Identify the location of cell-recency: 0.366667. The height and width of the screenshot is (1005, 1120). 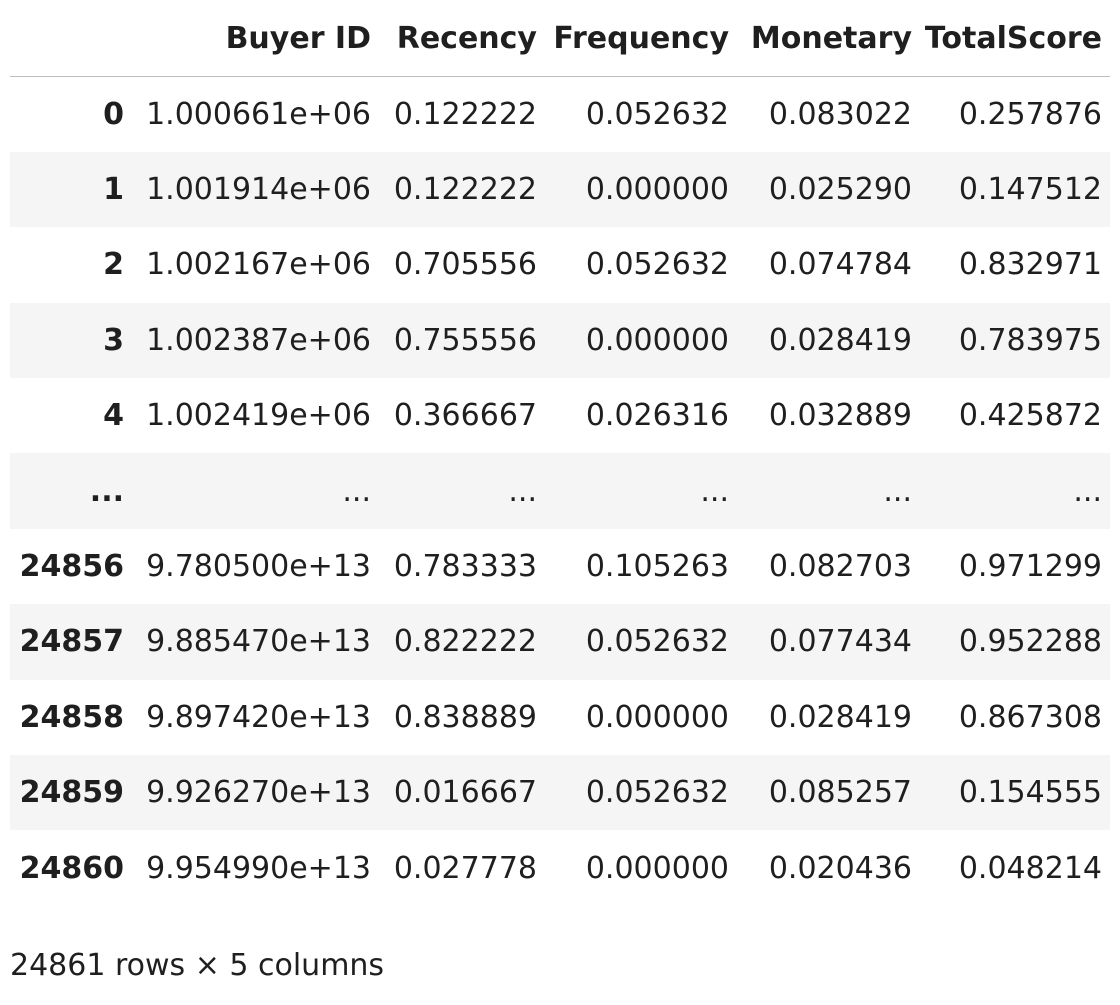
(465, 416).